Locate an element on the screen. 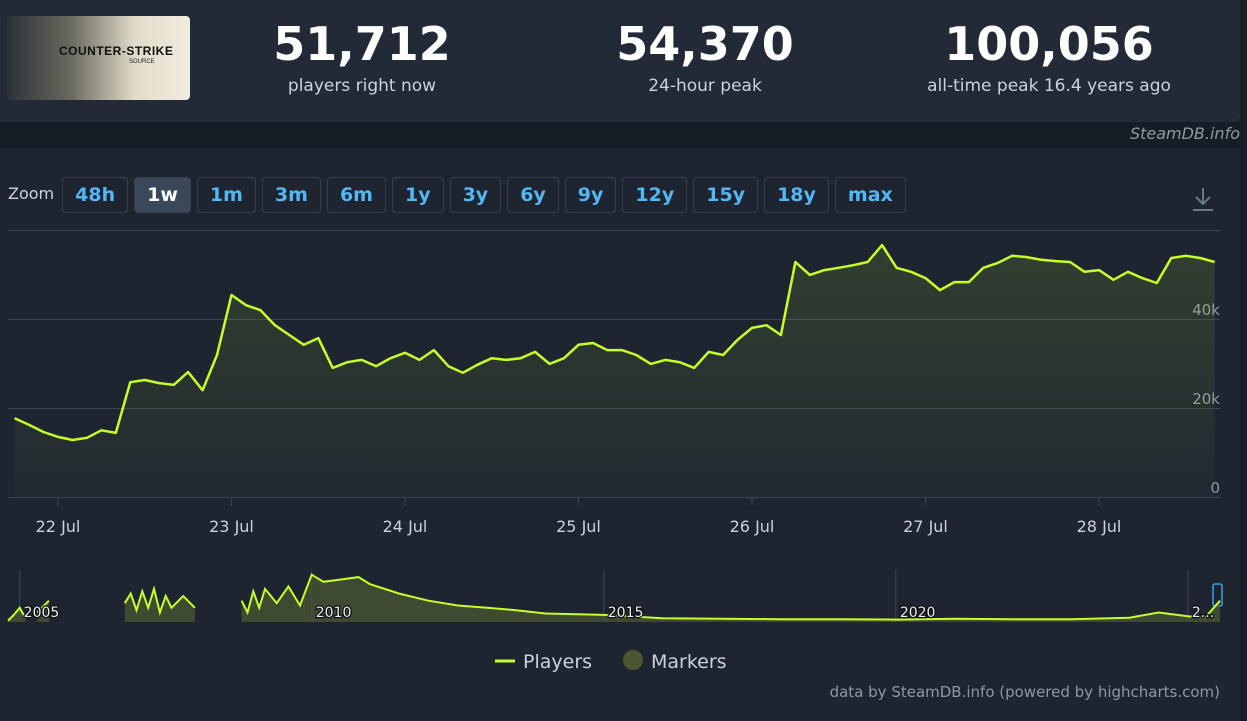 Image resolution: width=1247 pixels, height=721 pixels. source-link: SteamDB.info is located at coordinates (1184, 133).